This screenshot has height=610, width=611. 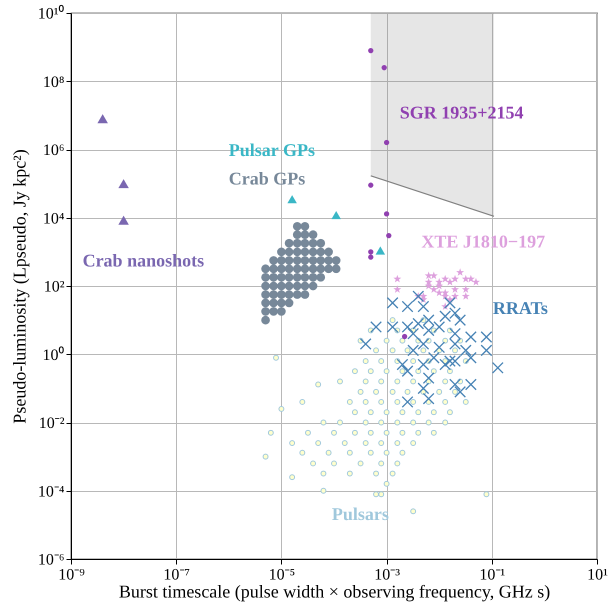 What do you see at coordinates (53, 82) in the screenshot?
I see `y-tick-label: 10⁸` at bounding box center [53, 82].